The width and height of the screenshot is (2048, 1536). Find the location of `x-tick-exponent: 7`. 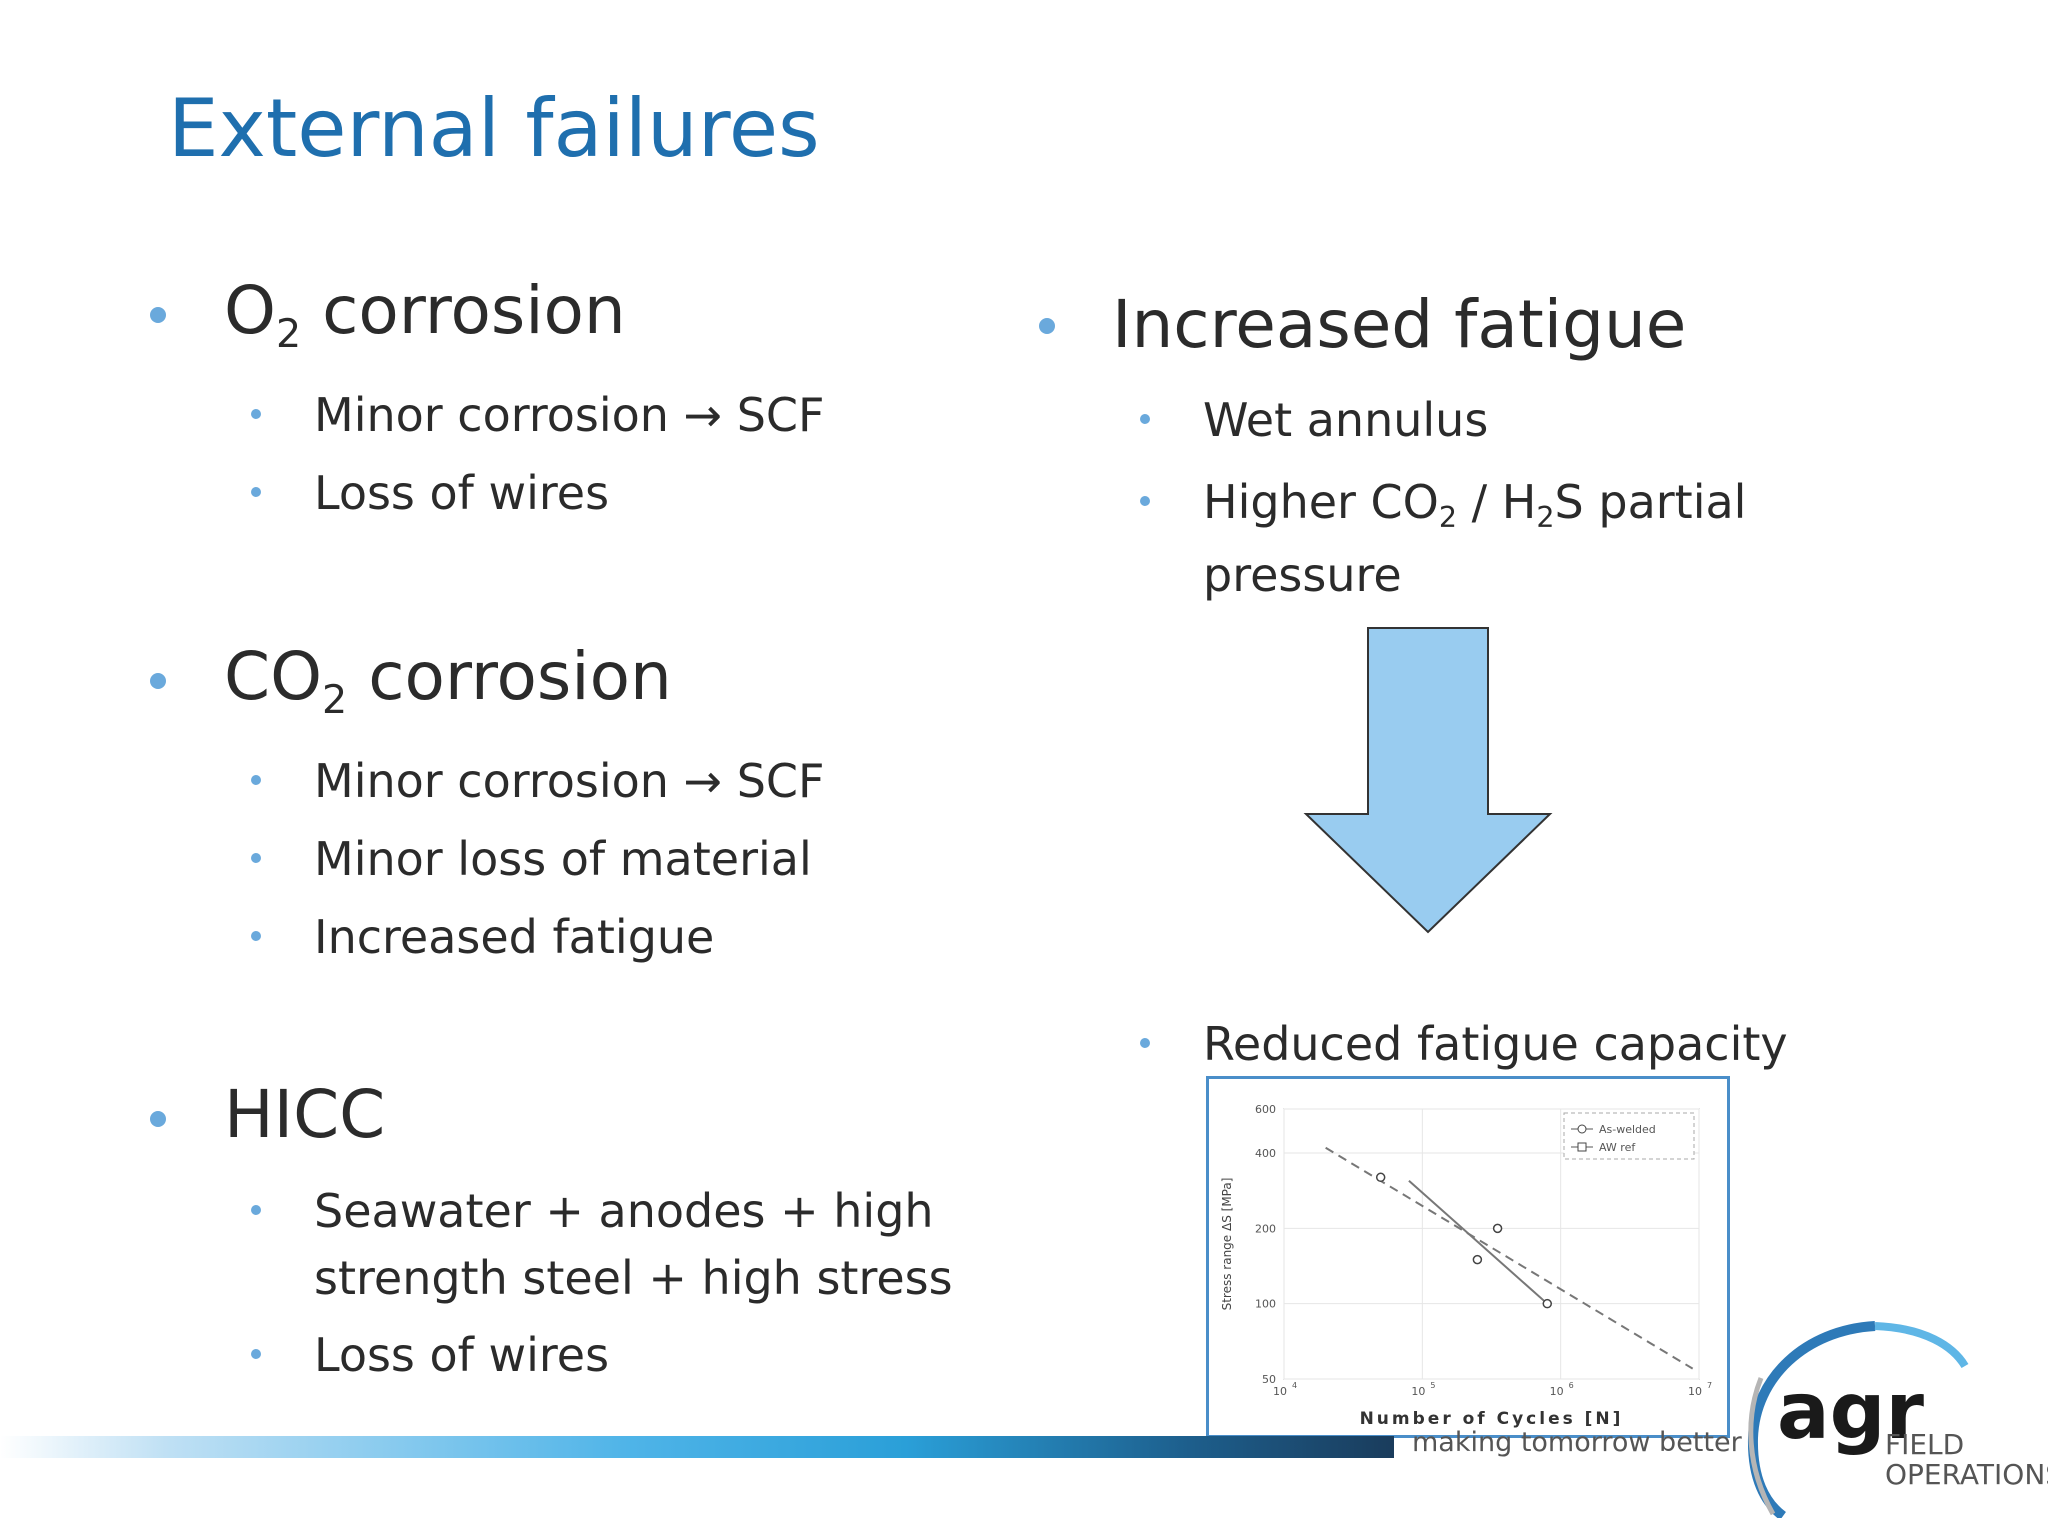

x-tick-exponent: 7 is located at coordinates (1709, 1385).